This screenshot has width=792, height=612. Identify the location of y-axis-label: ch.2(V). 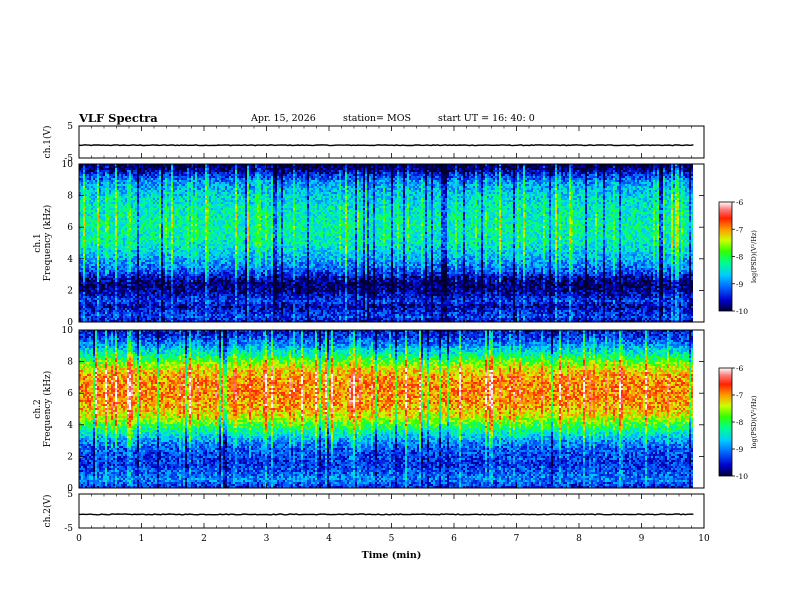
(47, 511).